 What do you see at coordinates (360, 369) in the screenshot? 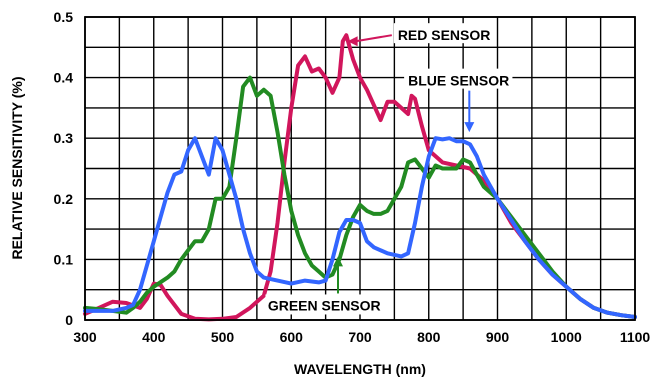
I see `x-axis-label: WAVELENGTH (nm)` at bounding box center [360, 369].